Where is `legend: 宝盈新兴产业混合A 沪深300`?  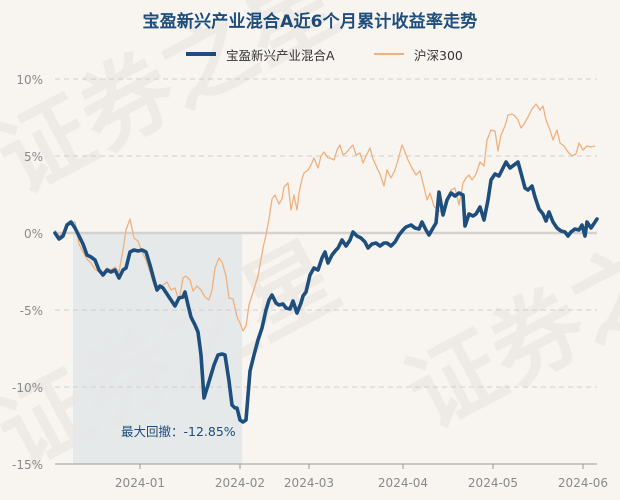 legend: 宝盈新兴产业混合A 沪深300 is located at coordinates (310, 54).